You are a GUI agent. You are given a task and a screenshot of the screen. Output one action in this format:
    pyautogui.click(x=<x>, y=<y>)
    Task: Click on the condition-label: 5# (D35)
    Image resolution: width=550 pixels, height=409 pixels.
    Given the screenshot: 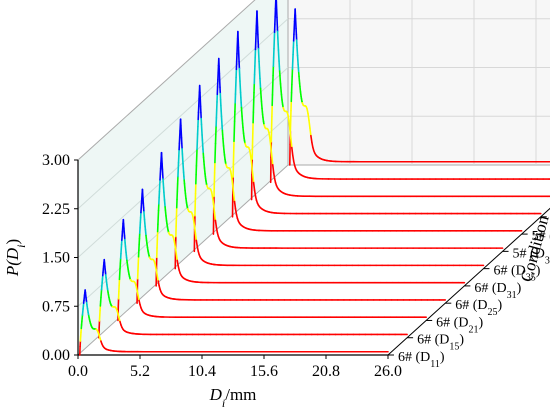 What is the action you would take?
    pyautogui.click(x=541, y=239)
    